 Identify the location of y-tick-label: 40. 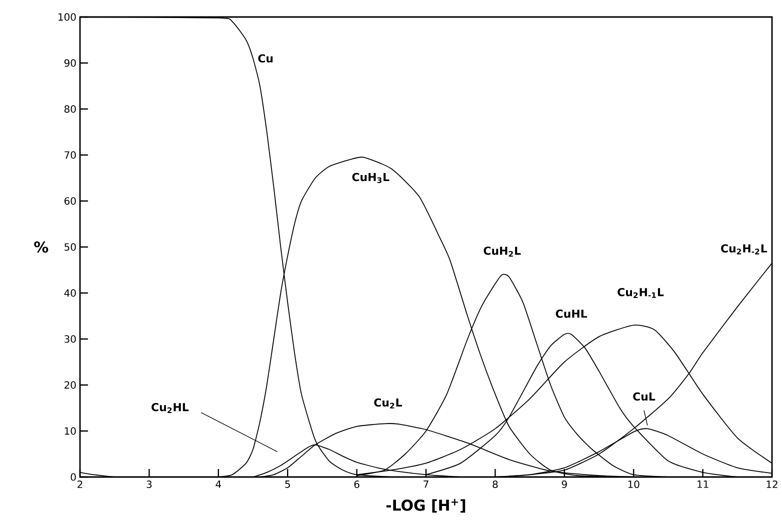
(70, 293).